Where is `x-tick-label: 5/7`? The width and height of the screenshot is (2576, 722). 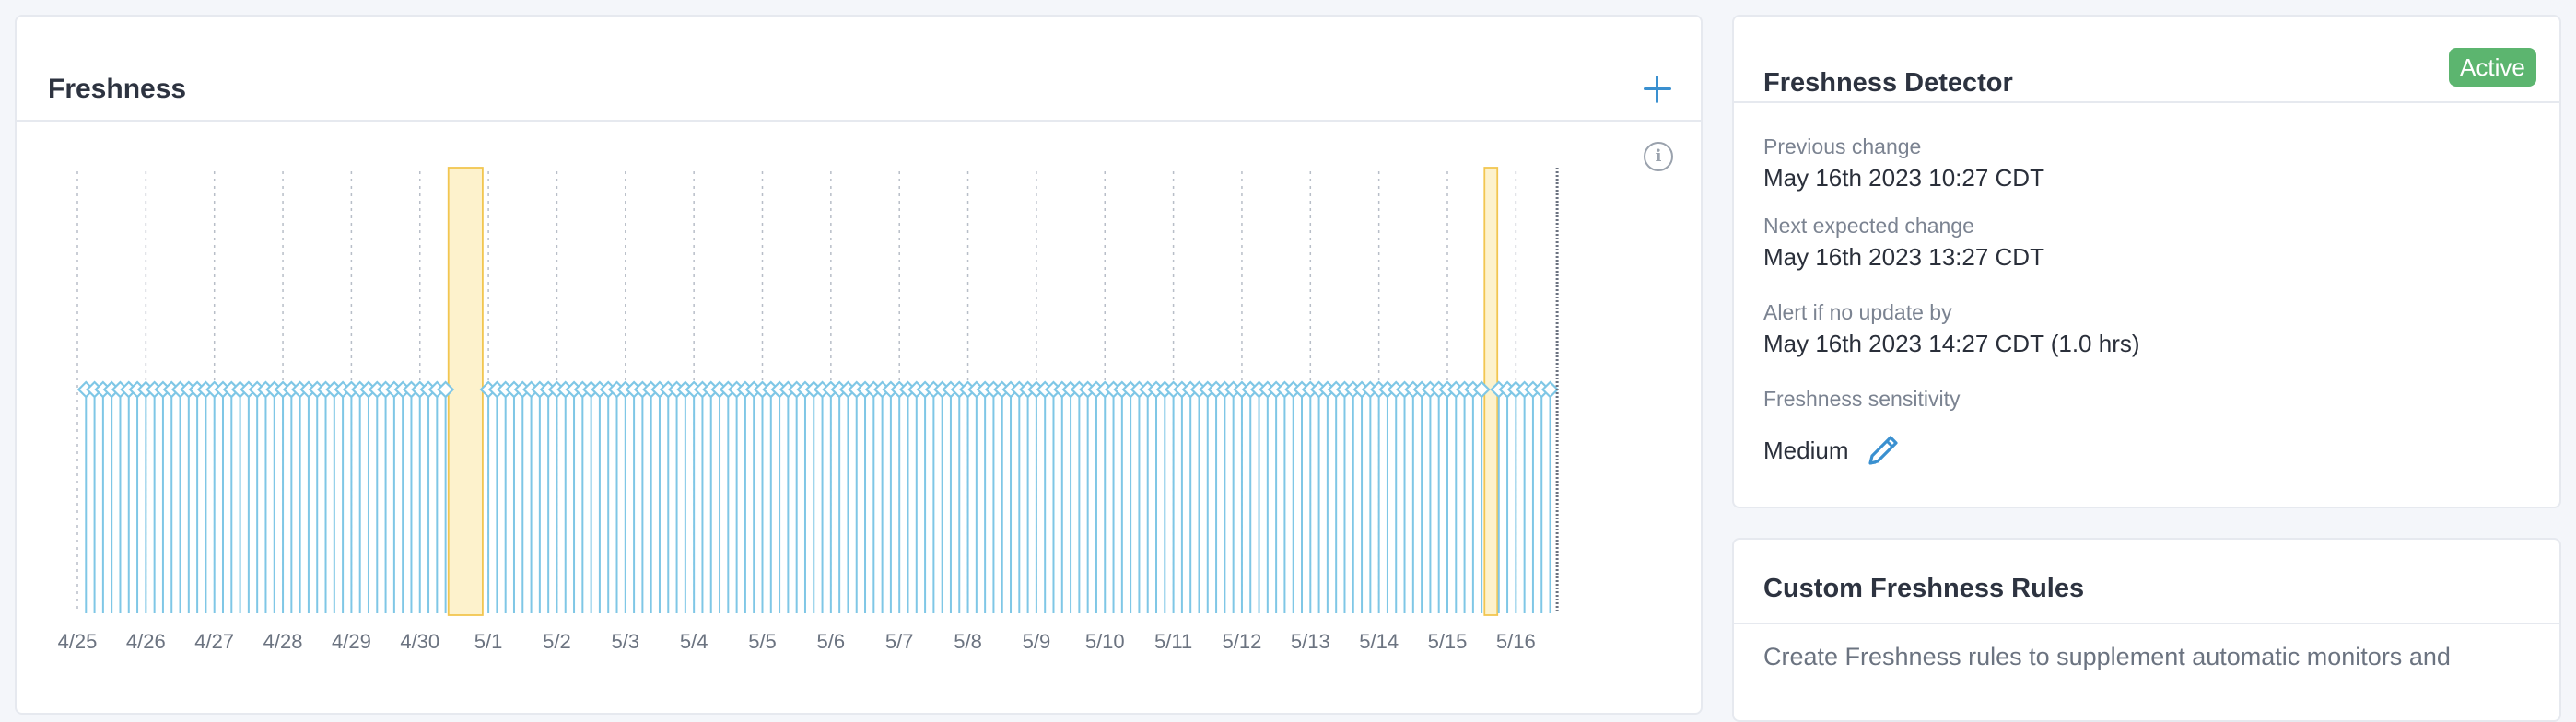 x-tick-label: 5/7 is located at coordinates (899, 641).